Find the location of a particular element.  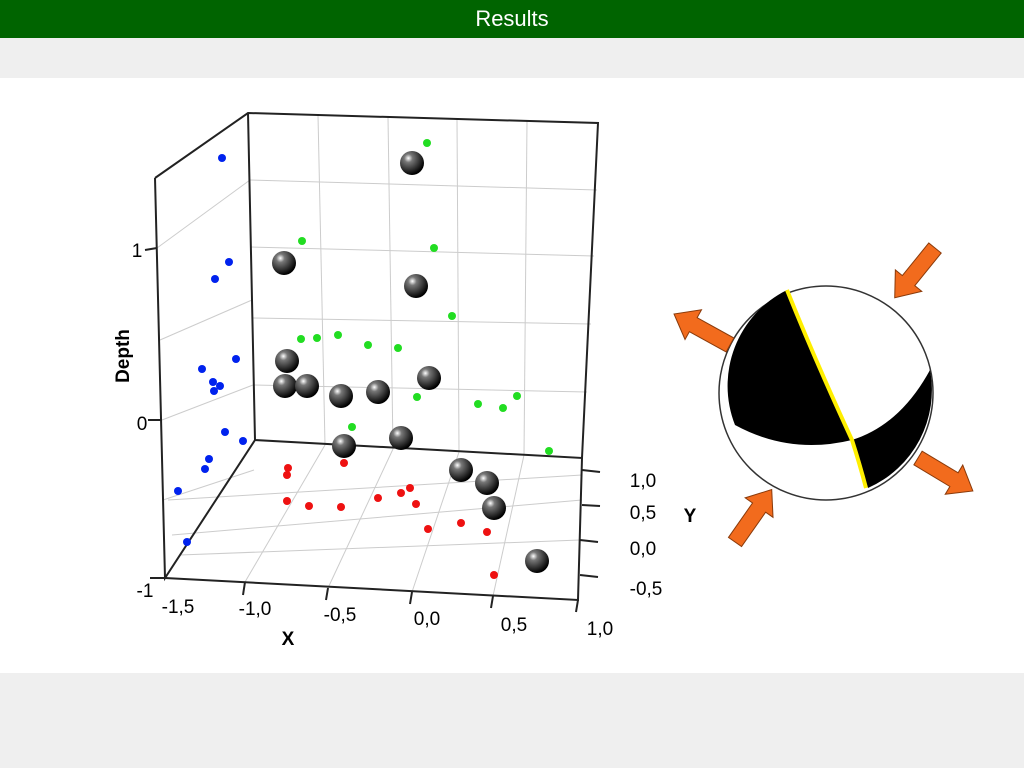

x-tick-label: 0,5 is located at coordinates (514, 625).